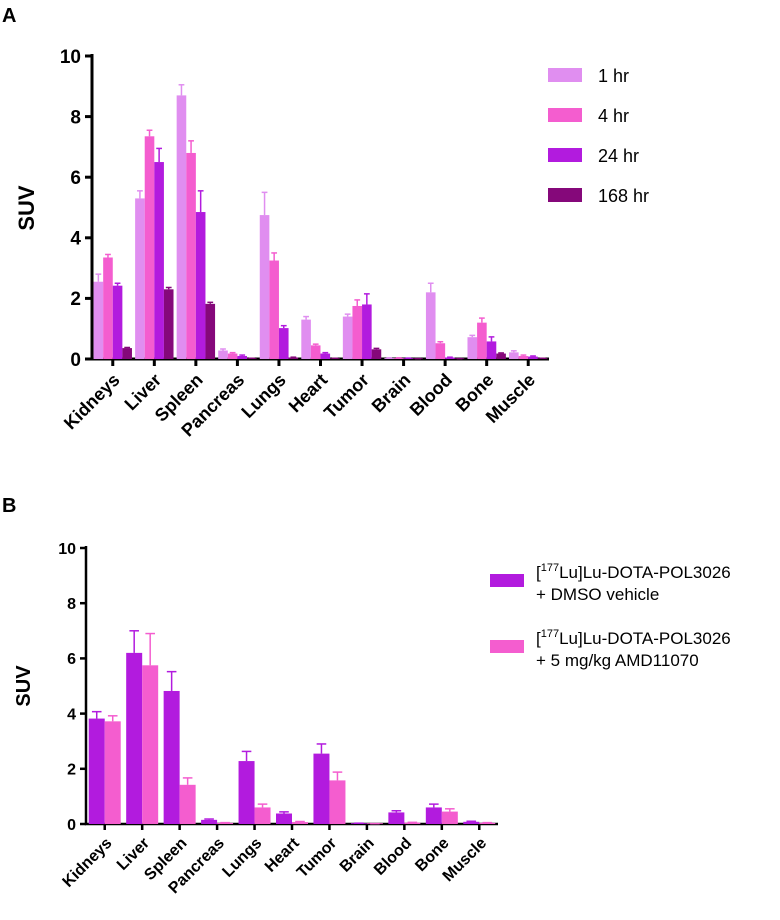 The width and height of the screenshot is (780, 920). What do you see at coordinates (565, 155) in the screenshot?
I see `legend-a-swatch-24hr` at bounding box center [565, 155].